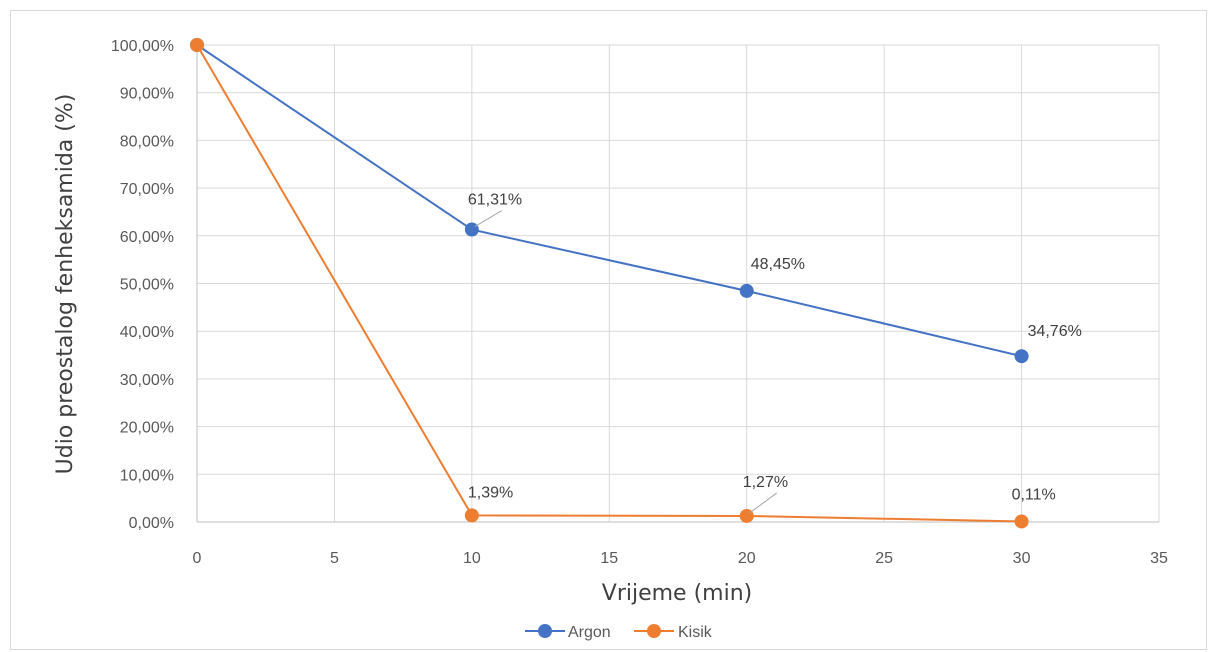  I want to click on y-tick-label: 100,00%, so click(142, 46).